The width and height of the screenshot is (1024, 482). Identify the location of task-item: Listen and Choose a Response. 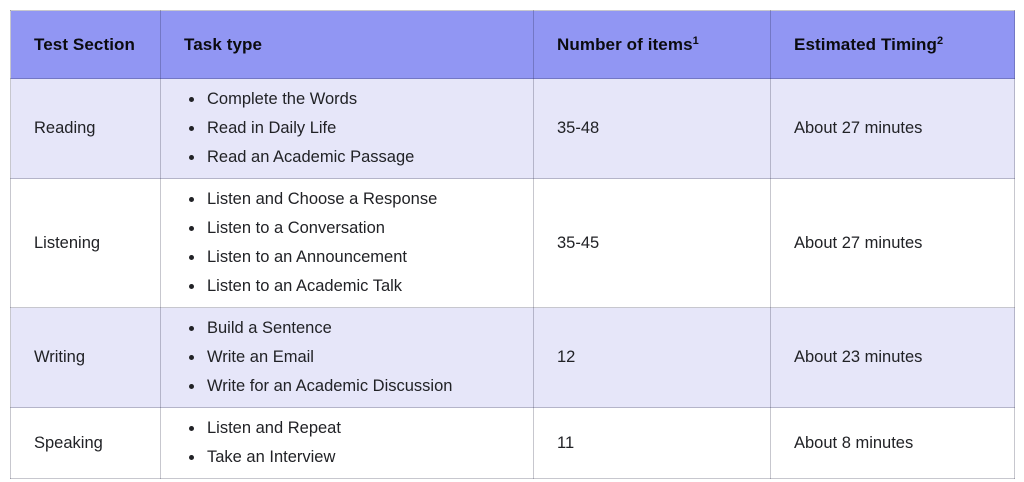
(362, 199).